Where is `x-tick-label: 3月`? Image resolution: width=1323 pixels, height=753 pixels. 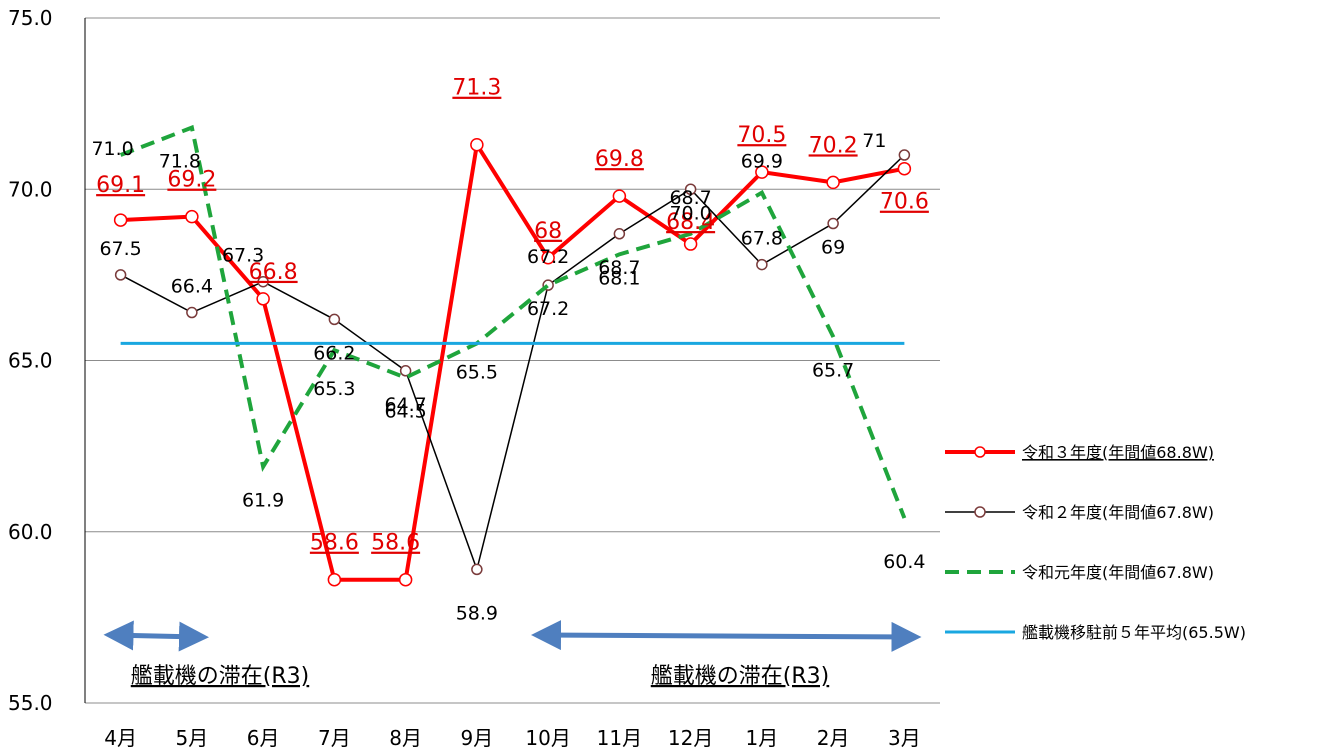 x-tick-label: 3月 is located at coordinates (904, 738).